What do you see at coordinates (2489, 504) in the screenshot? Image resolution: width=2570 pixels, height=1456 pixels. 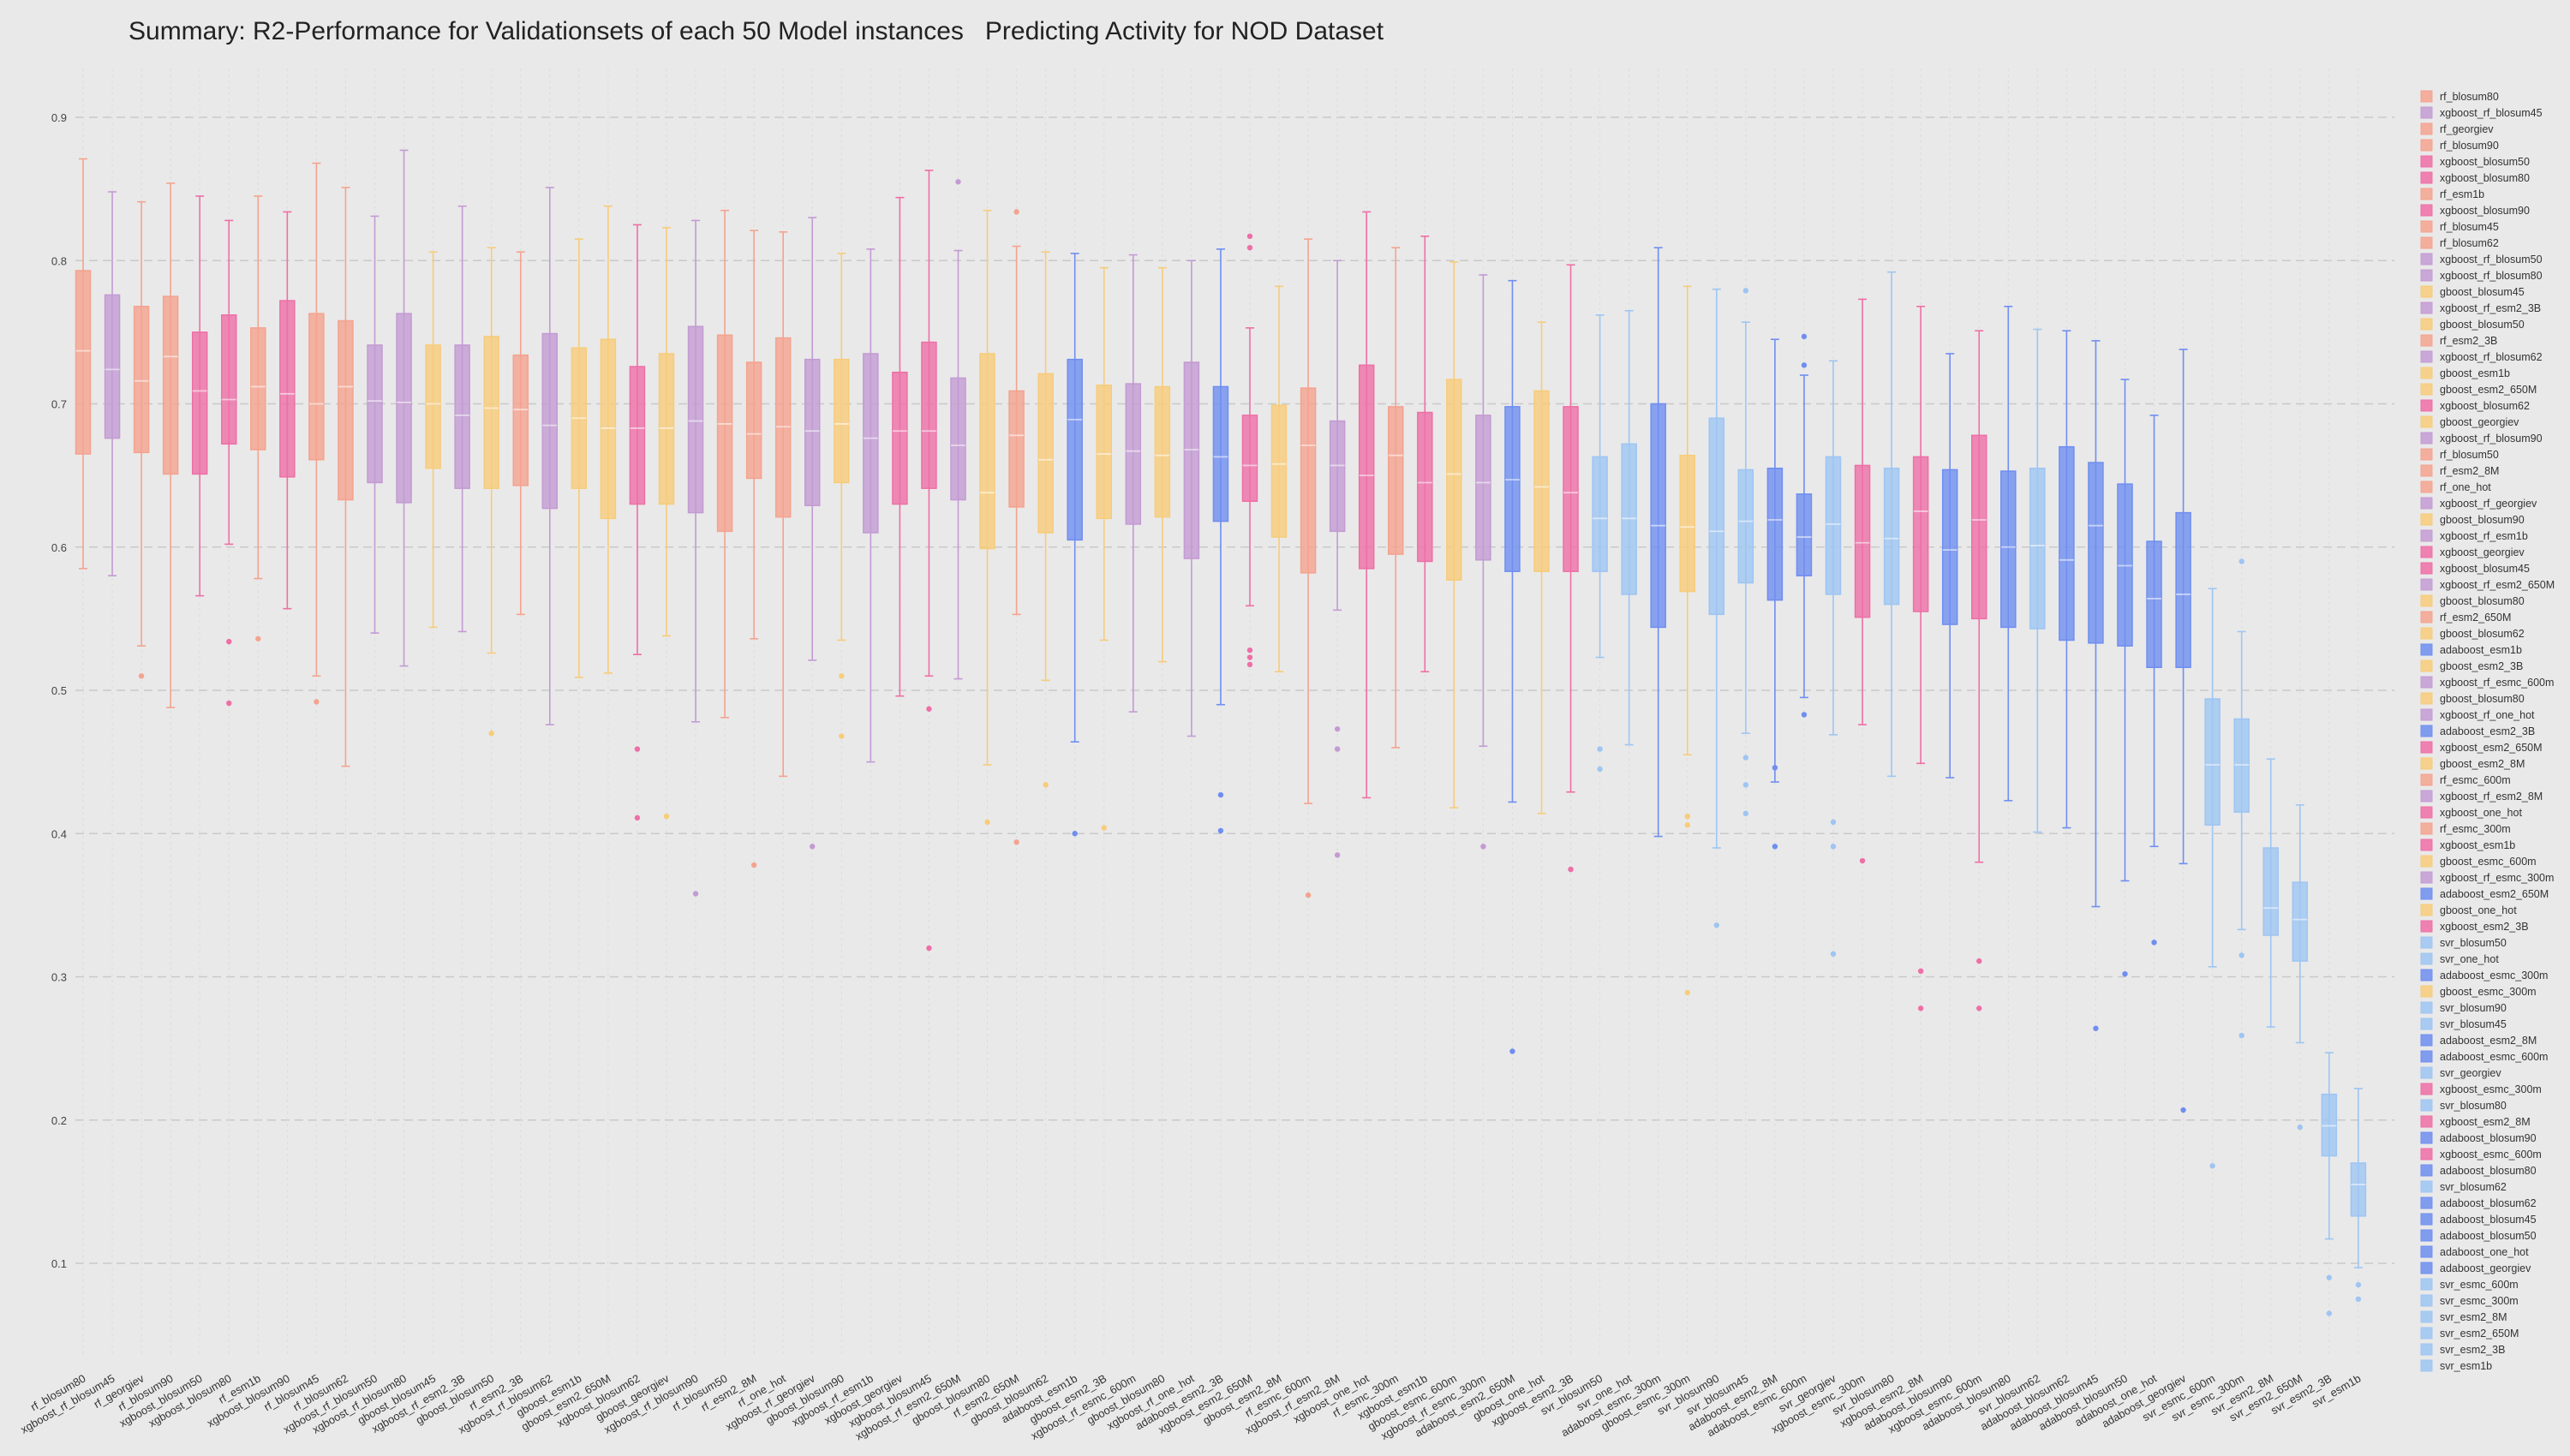 I see `legend-label: xgboost_rf_georgiev` at bounding box center [2489, 504].